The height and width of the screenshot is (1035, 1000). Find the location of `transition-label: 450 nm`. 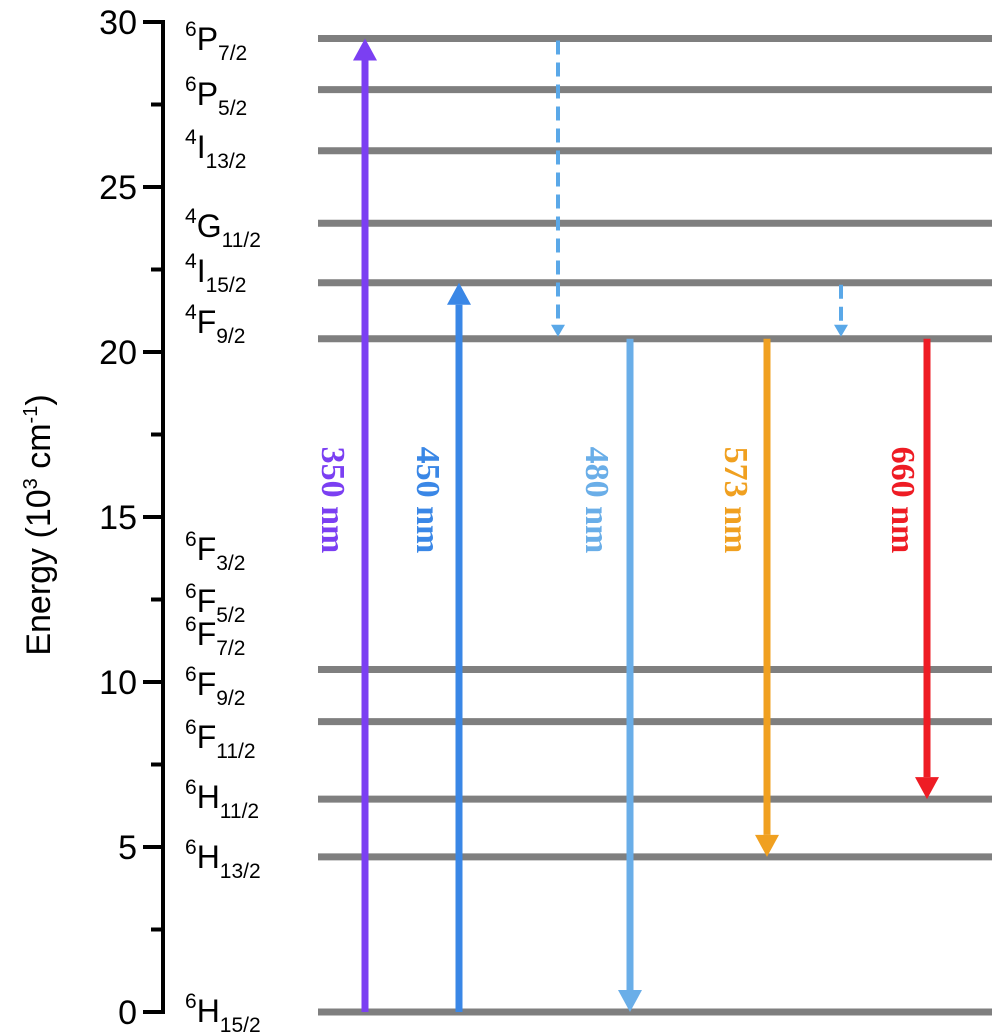

transition-label: 450 nm is located at coordinates (427, 500).